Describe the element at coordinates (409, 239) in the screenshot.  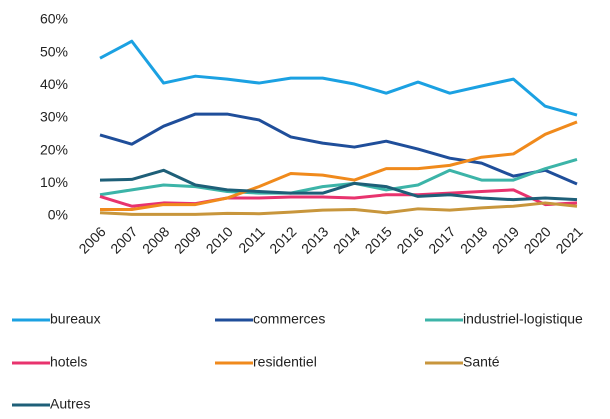
I see `x-tick-label: 2016` at that location.